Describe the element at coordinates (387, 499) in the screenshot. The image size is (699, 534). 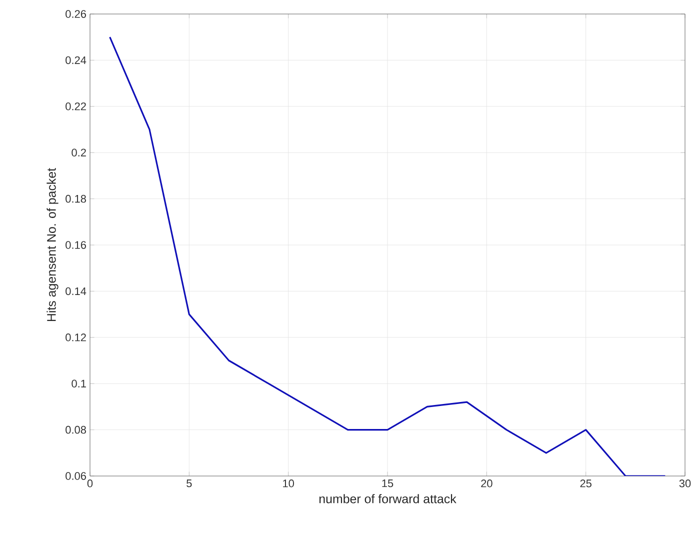
I see `x-axis-title: number of forward attack` at that location.